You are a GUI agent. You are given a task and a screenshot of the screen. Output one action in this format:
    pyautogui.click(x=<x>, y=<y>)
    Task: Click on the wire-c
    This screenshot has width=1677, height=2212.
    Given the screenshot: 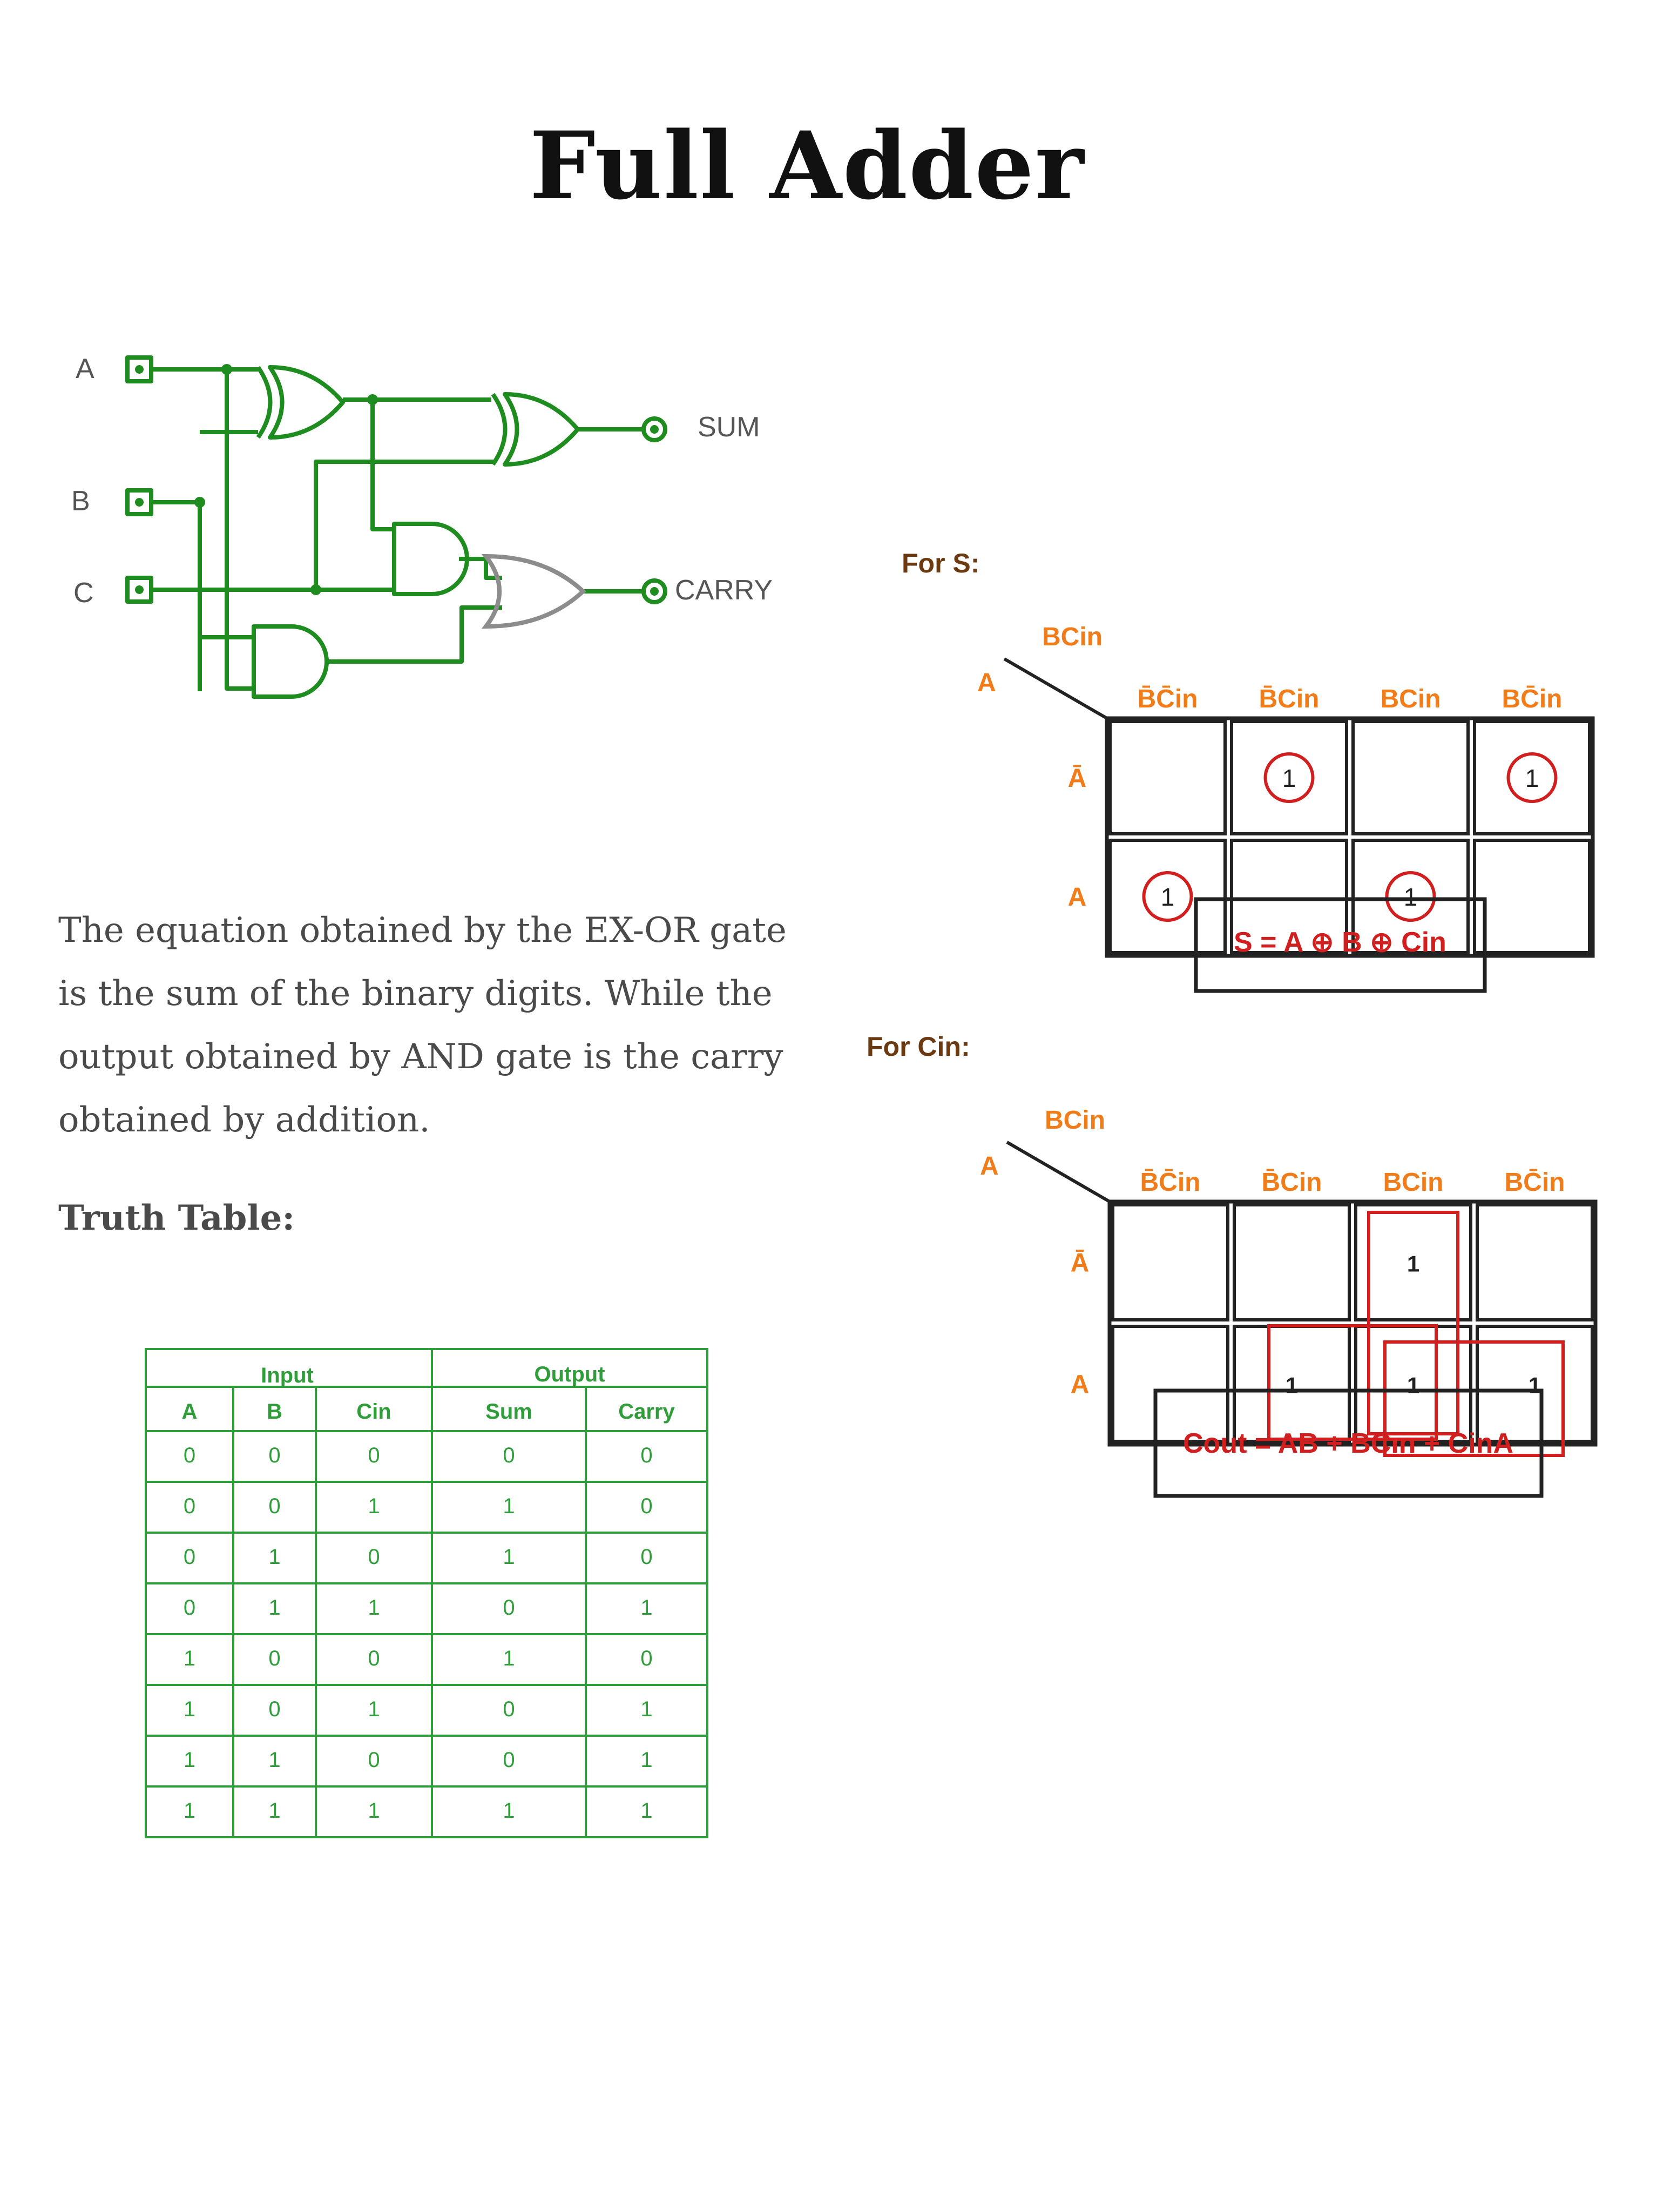 What is the action you would take?
    pyautogui.click(x=322, y=526)
    